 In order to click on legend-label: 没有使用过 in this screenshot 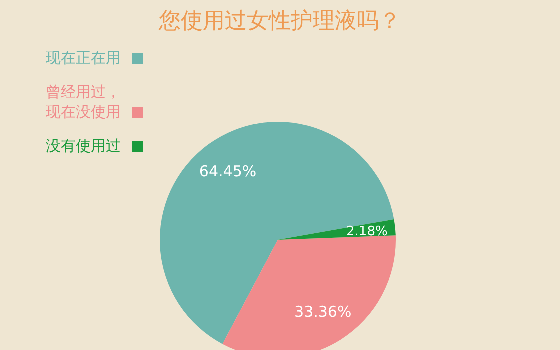, I will do `click(84, 146)`.